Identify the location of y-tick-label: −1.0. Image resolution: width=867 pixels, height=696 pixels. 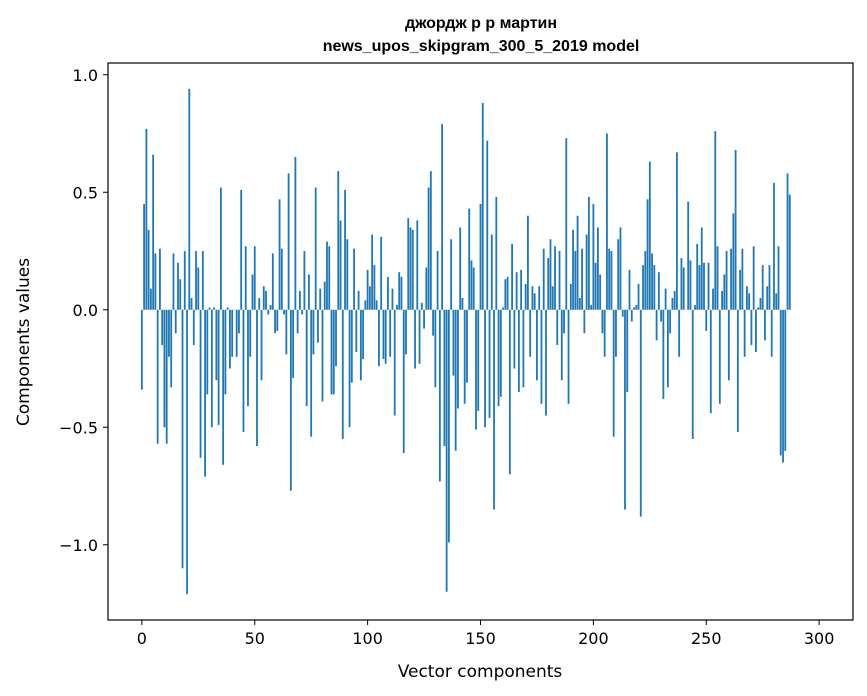
(78, 545).